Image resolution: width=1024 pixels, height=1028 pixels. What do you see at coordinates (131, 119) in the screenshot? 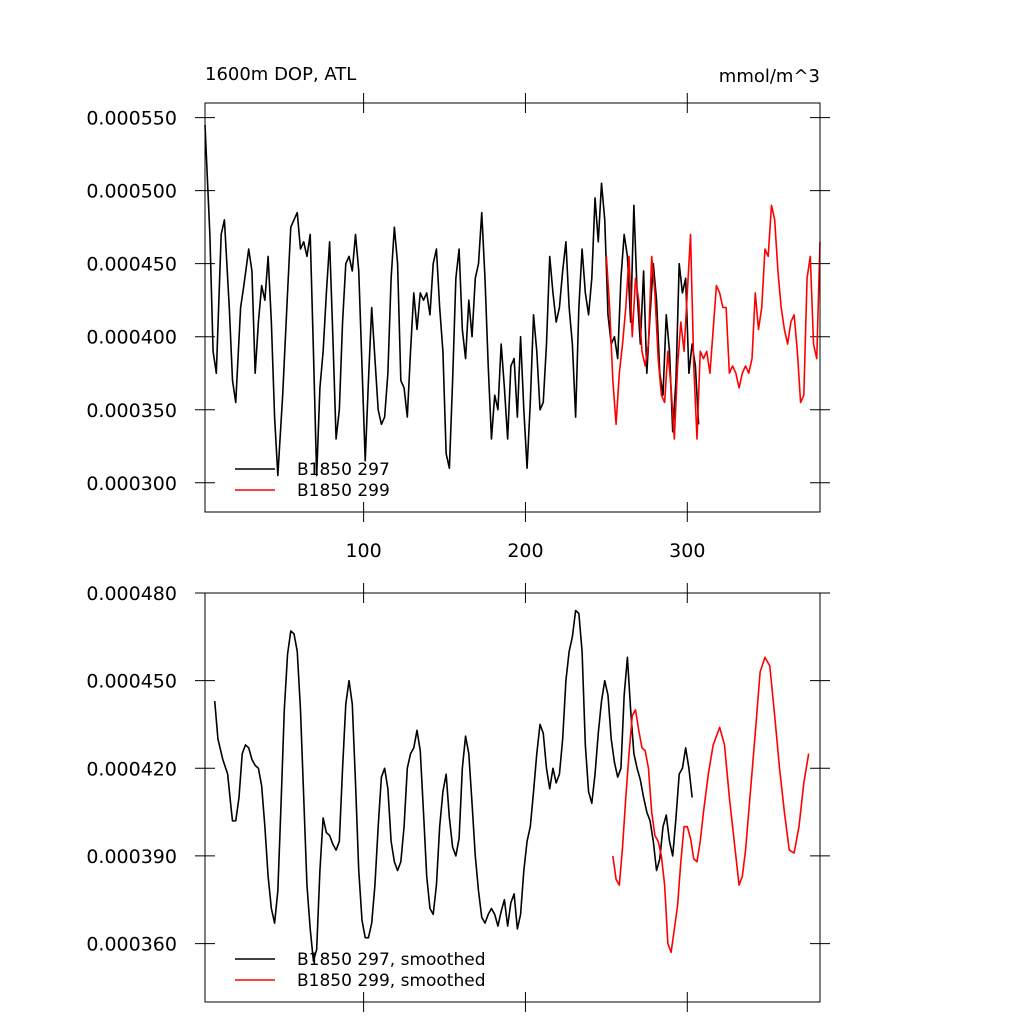
I see `y-tick-label: 0.000550` at bounding box center [131, 119].